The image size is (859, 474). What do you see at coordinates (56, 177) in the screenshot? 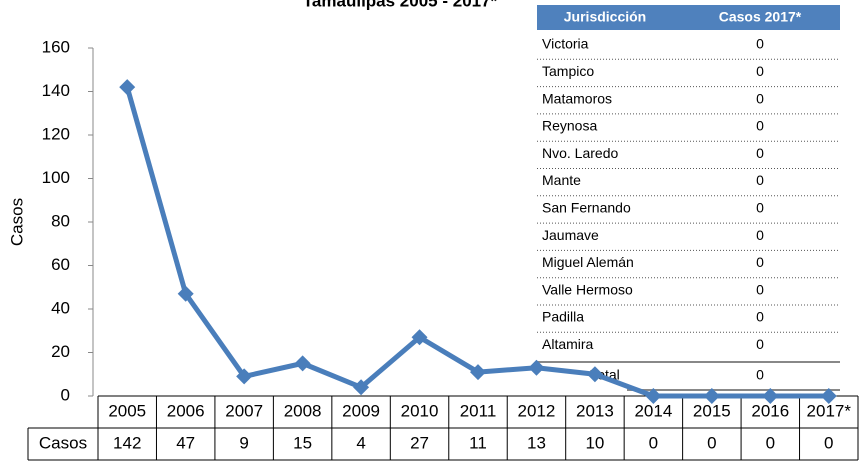
I see `y-tick-label: 100` at bounding box center [56, 177].